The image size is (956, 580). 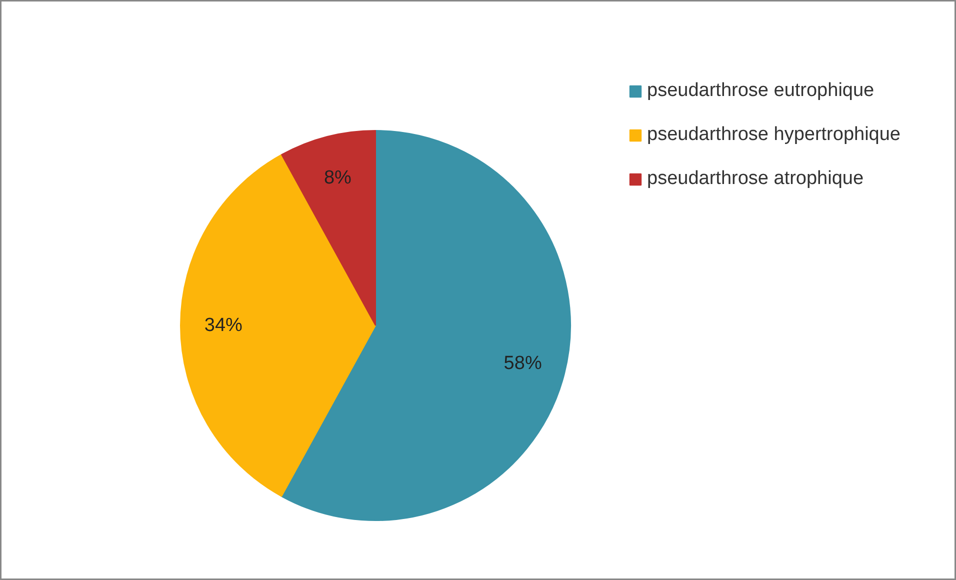 What do you see at coordinates (223, 325) in the screenshot?
I see `data-label: 34%` at bounding box center [223, 325].